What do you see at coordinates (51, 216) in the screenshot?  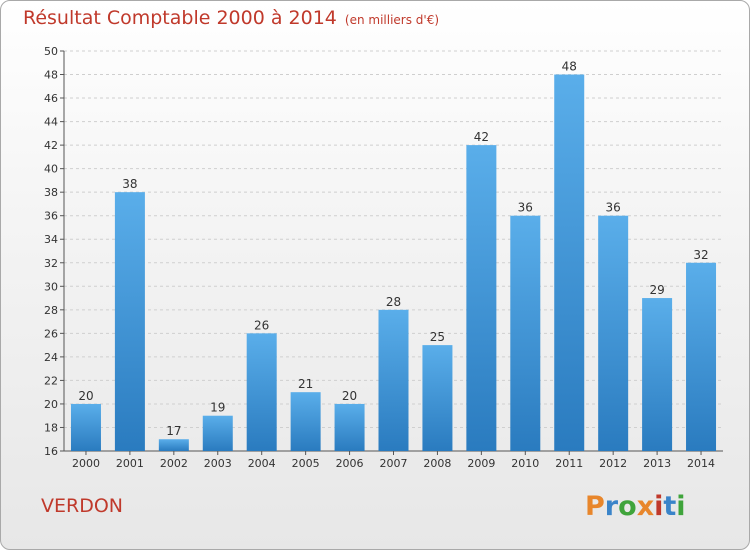 I see `y-tick-label: 36` at bounding box center [51, 216].